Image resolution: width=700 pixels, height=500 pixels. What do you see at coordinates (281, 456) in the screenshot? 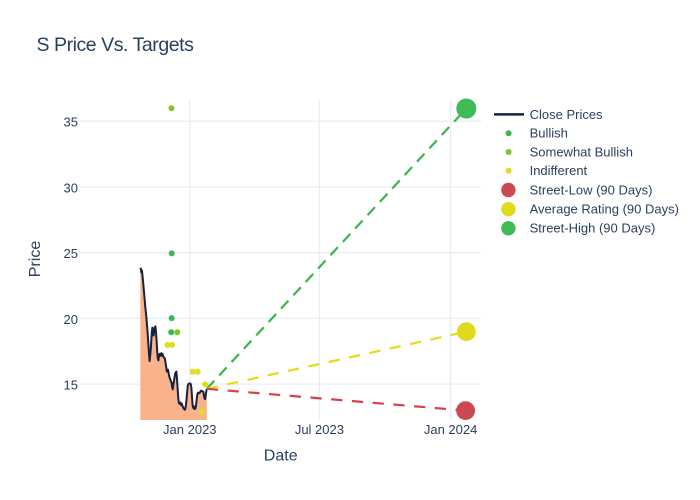
I see `svg-text: Date` at bounding box center [281, 456].